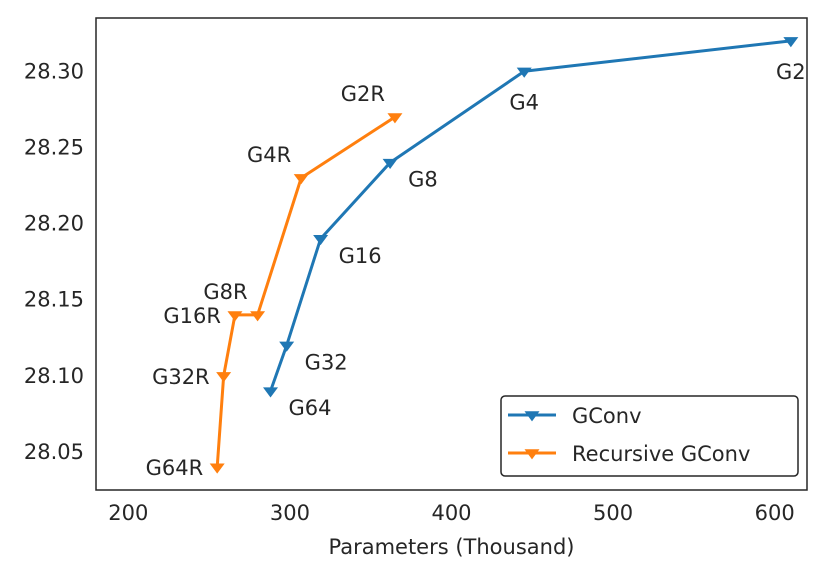  Describe the element at coordinates (613, 513) in the screenshot. I see `x-tick-label: 500` at that location.